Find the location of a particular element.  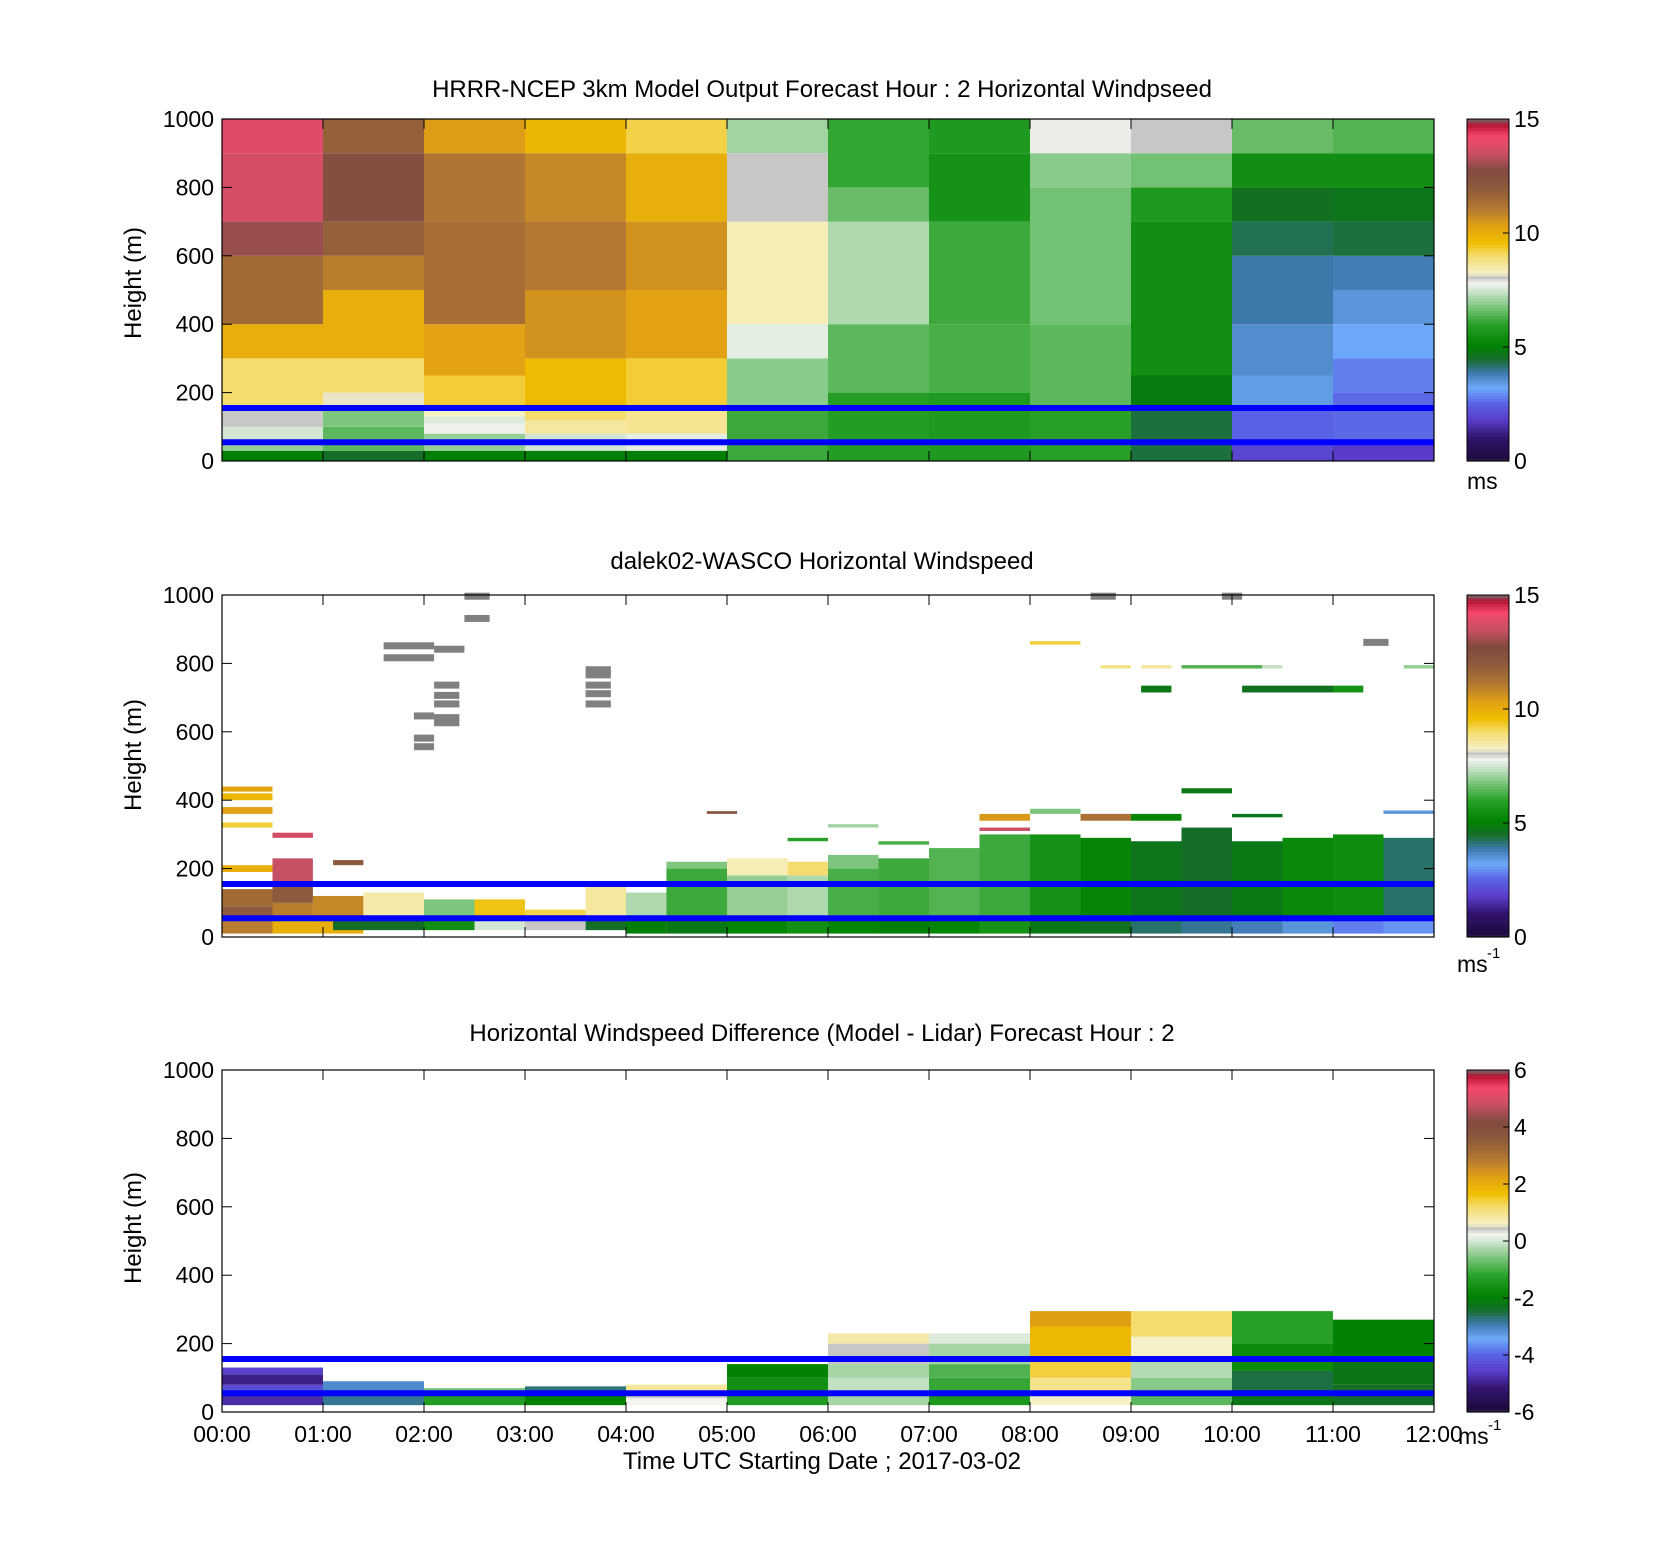

colorbar-tick-label: 0 is located at coordinates (1520, 1241).